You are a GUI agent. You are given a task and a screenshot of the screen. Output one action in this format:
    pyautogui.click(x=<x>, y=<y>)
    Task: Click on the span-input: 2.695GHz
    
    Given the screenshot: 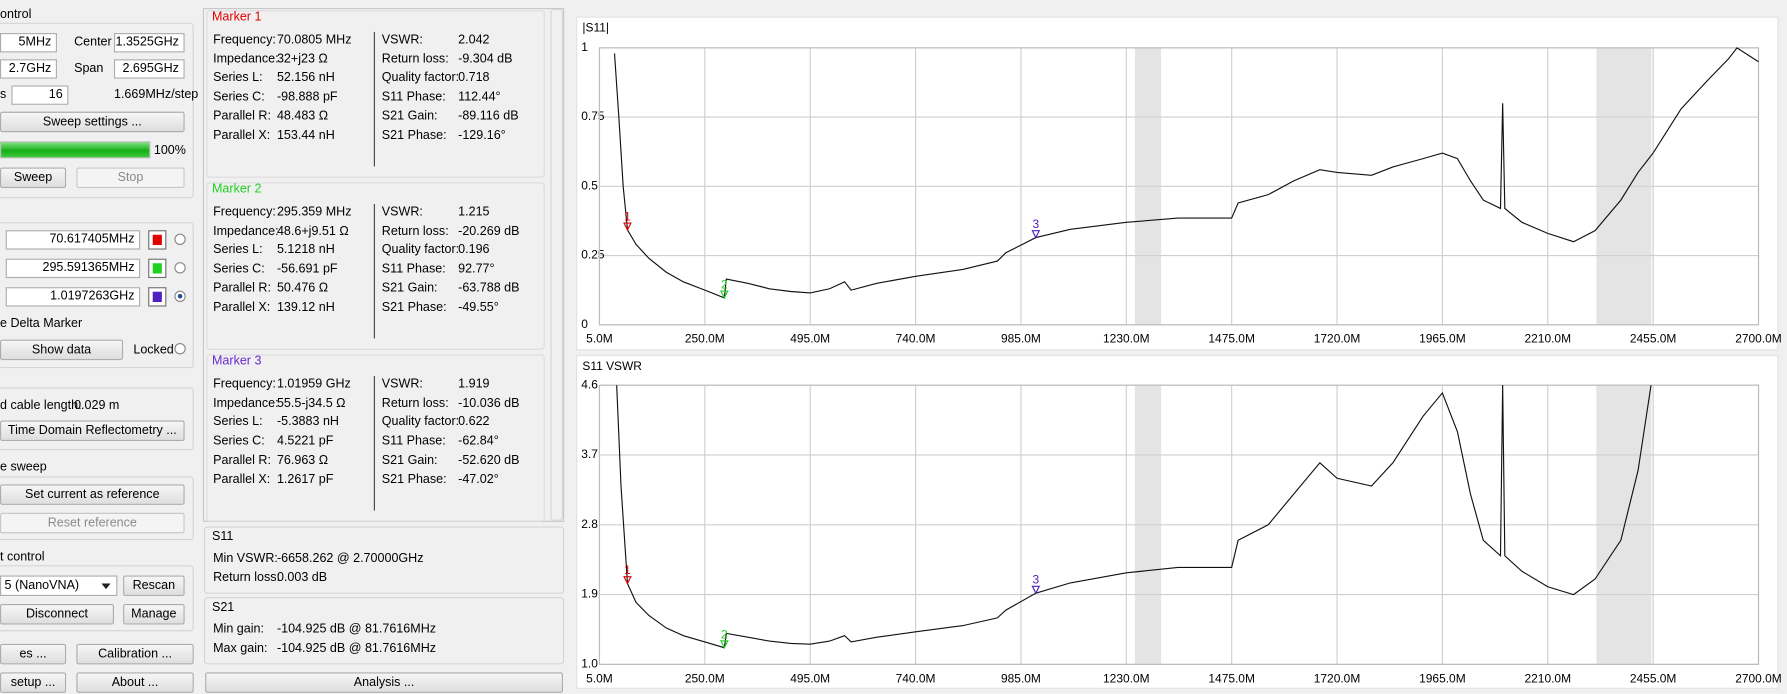 What is the action you would take?
    pyautogui.click(x=149, y=69)
    